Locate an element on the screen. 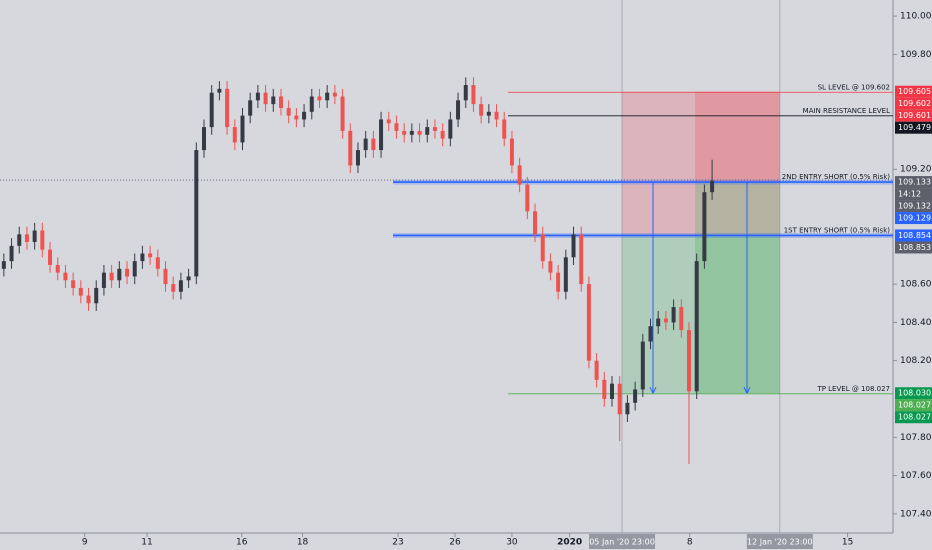  x-marker-label: 05 Jan '20 23:00 is located at coordinates (622, 542).